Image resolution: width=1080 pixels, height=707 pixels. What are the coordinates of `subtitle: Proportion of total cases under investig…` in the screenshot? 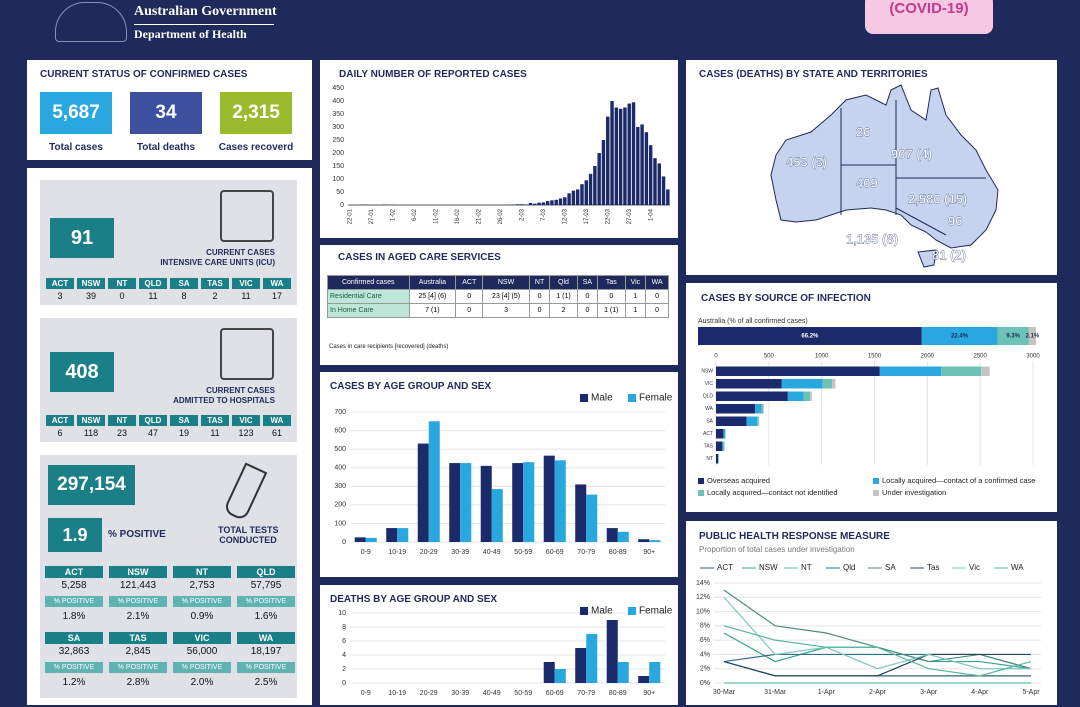 It's located at (777, 549).